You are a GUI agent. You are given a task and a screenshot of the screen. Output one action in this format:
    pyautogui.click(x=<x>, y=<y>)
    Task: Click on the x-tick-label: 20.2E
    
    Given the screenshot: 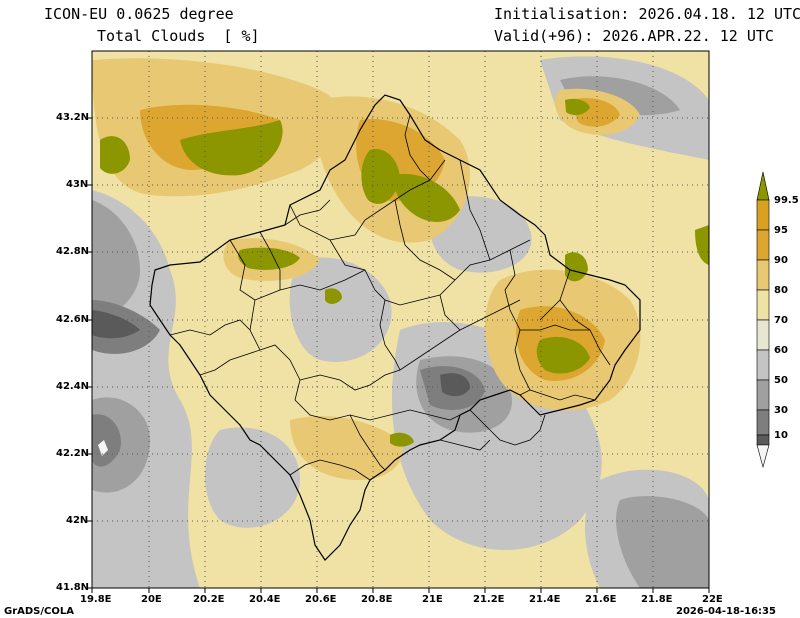 What is the action you would take?
    pyautogui.click(x=209, y=599)
    